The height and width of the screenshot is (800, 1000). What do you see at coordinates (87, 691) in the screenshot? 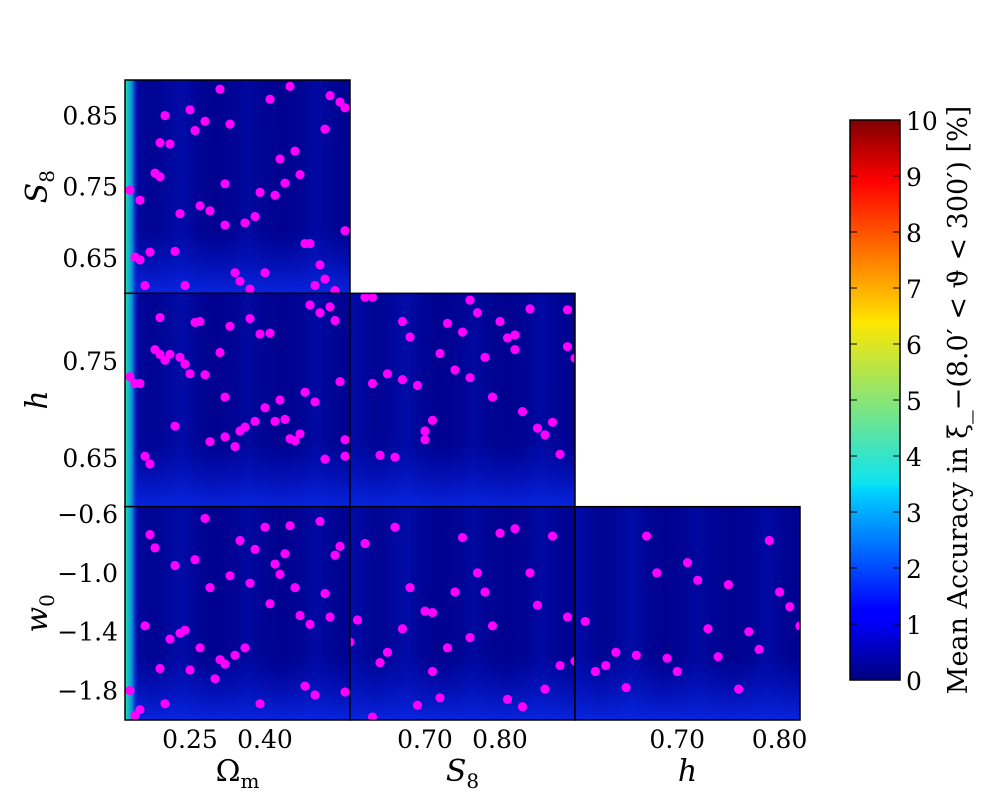
I see `y-tick-label: −1.8` at bounding box center [87, 691].